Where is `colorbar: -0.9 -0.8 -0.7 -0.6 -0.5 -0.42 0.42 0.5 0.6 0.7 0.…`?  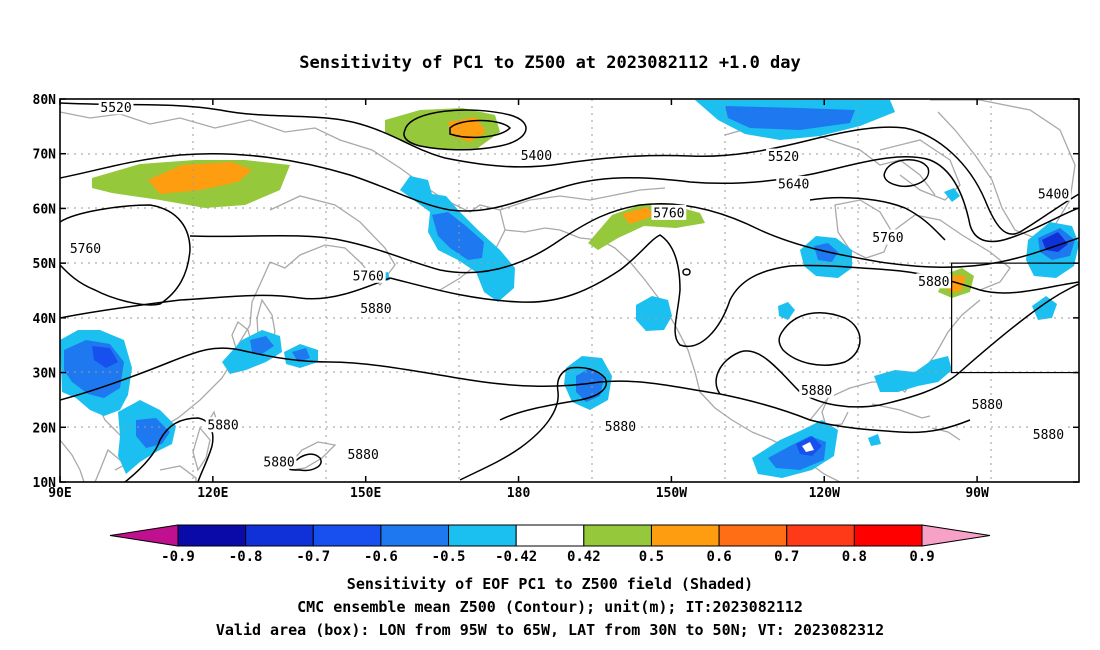
colorbar: -0.9 -0.8 -0.7 -0.6 -0.5 -0.42 0.42 0.5 0.6 0.7 0.… is located at coordinates (550, 544).